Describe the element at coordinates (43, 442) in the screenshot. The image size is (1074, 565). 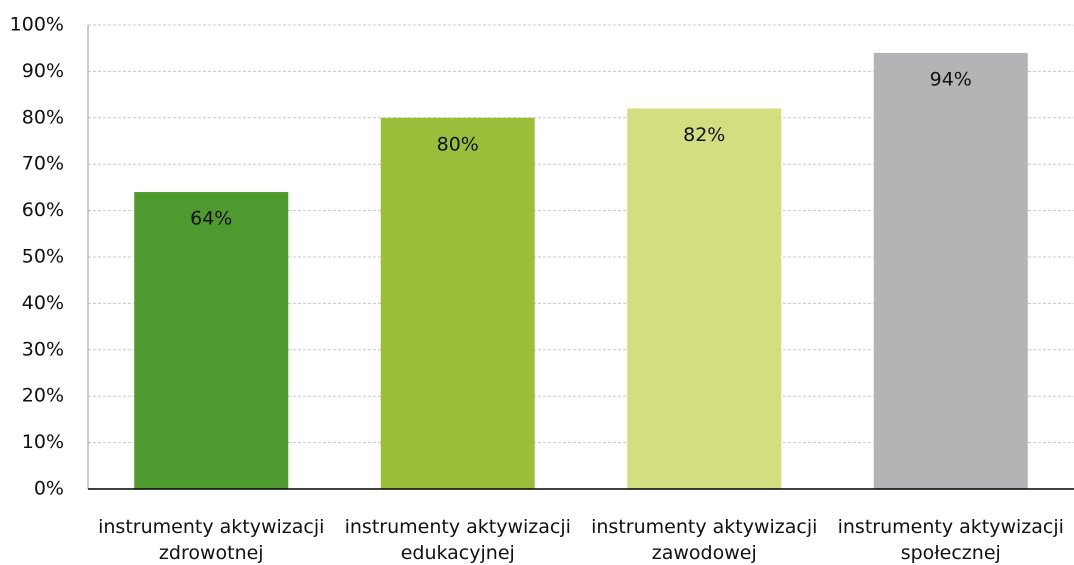
I see `y-tick-label: 10%` at that location.